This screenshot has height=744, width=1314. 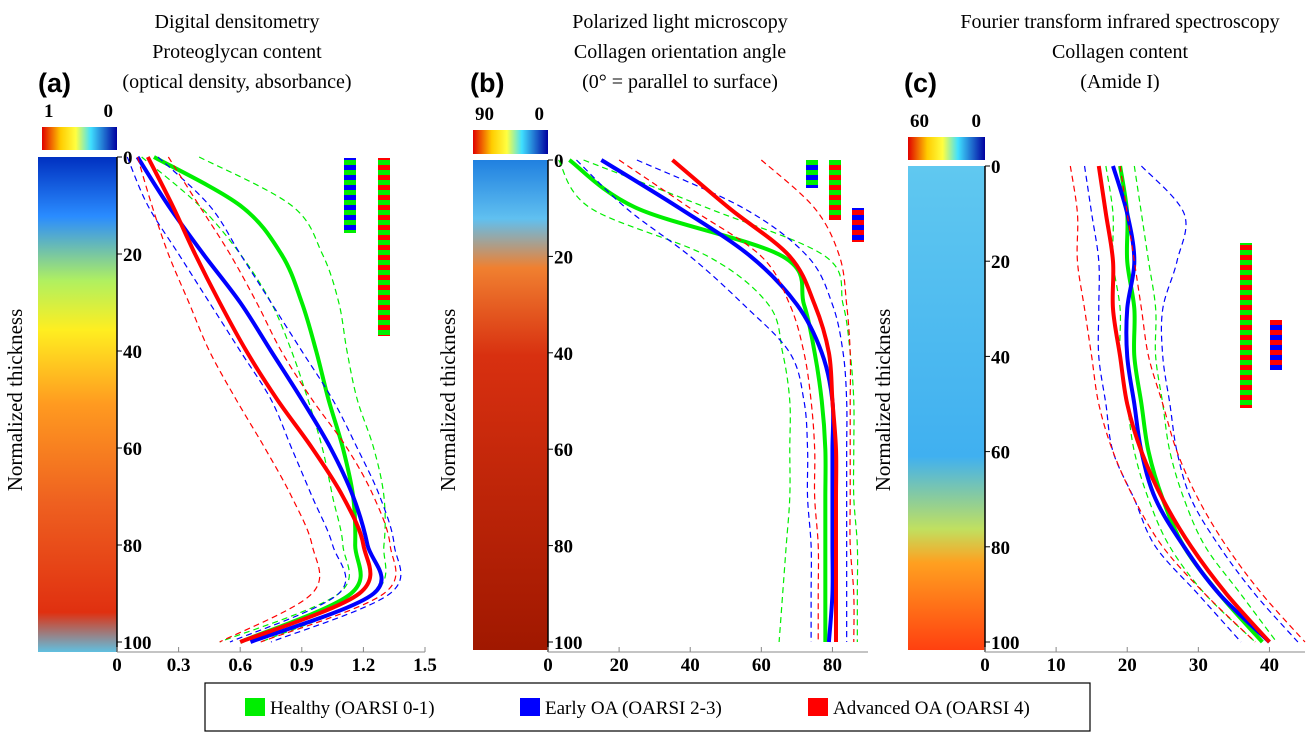 What do you see at coordinates (1198, 665) in the screenshot?
I see `value-tick-label: 30` at bounding box center [1198, 665].